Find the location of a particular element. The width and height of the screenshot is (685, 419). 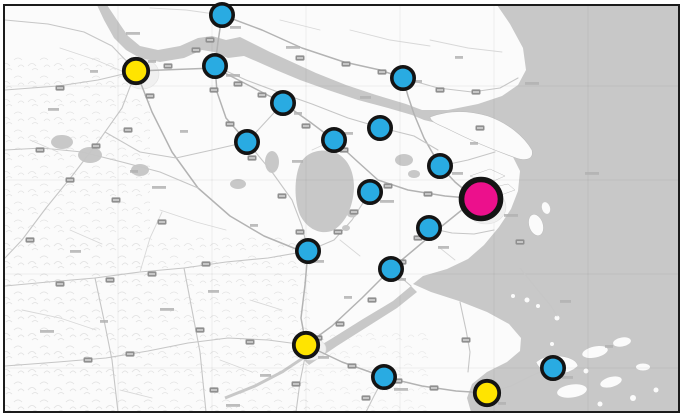

city-marker-m02-blue is located at coordinates (222, 15).